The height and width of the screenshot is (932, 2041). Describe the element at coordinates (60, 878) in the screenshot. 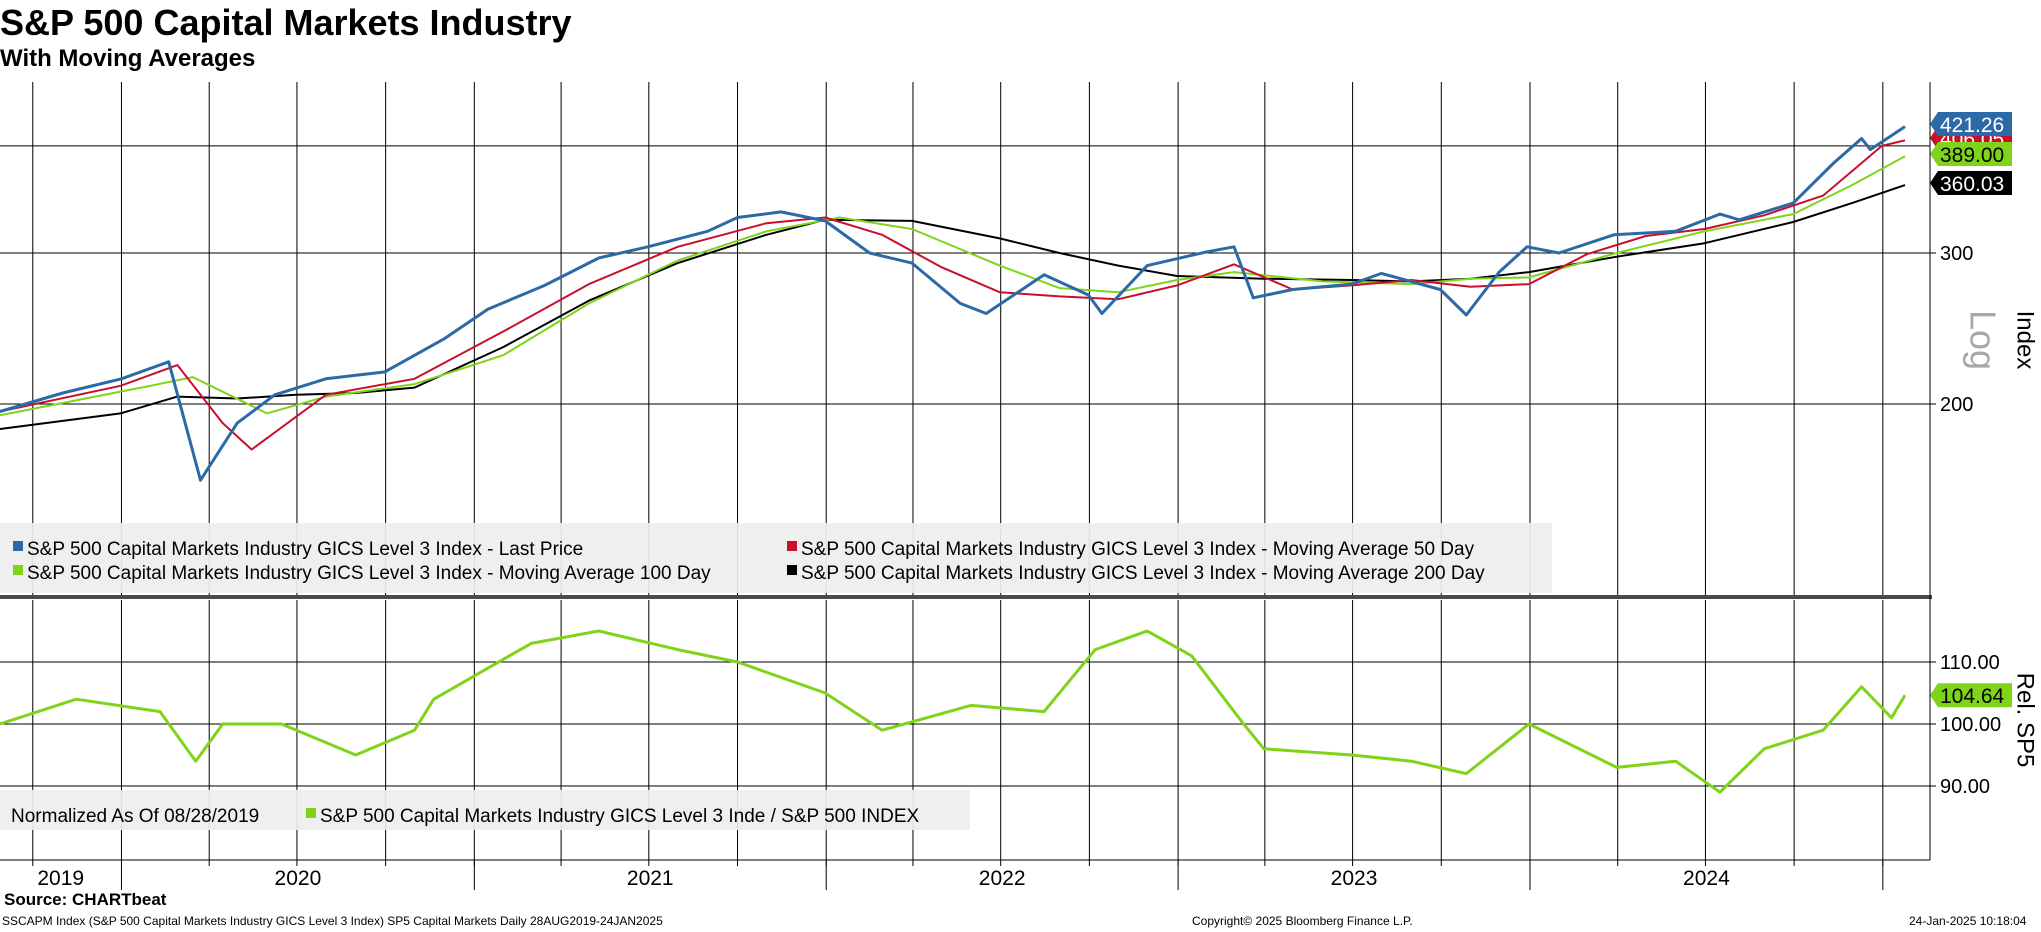

I see `x-tick-label-2019: 2019` at that location.